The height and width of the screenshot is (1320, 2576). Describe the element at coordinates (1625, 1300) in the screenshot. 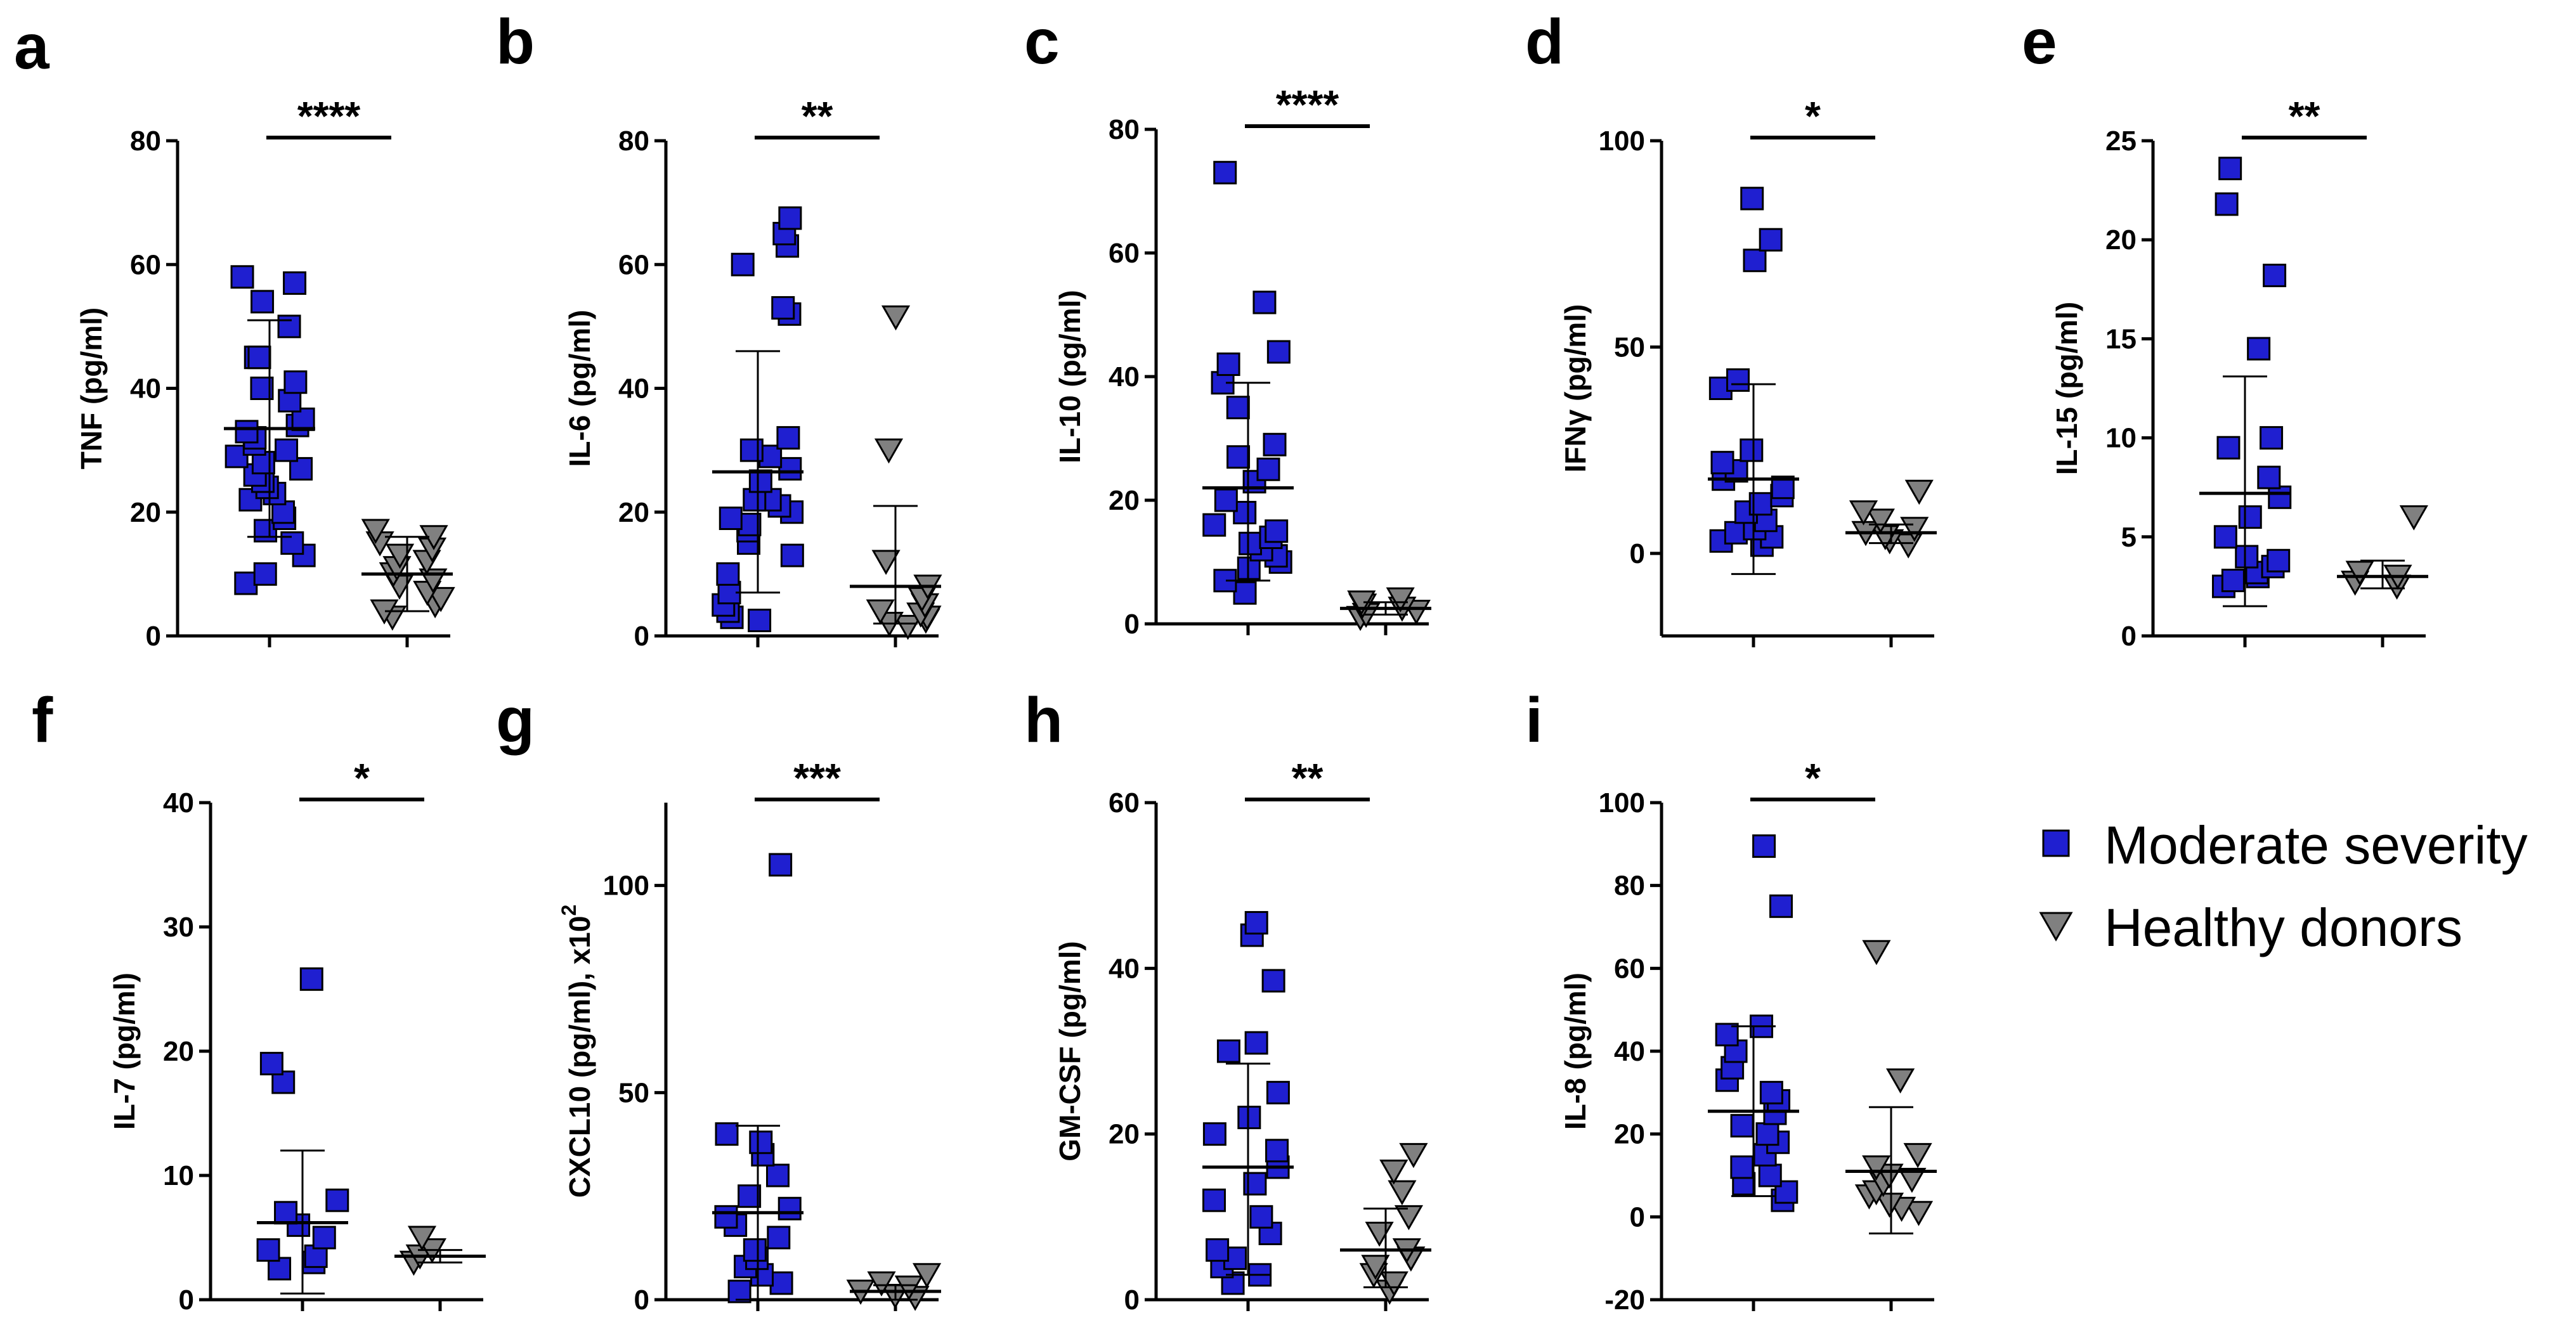

I see `y-tick-label: -20` at that location.